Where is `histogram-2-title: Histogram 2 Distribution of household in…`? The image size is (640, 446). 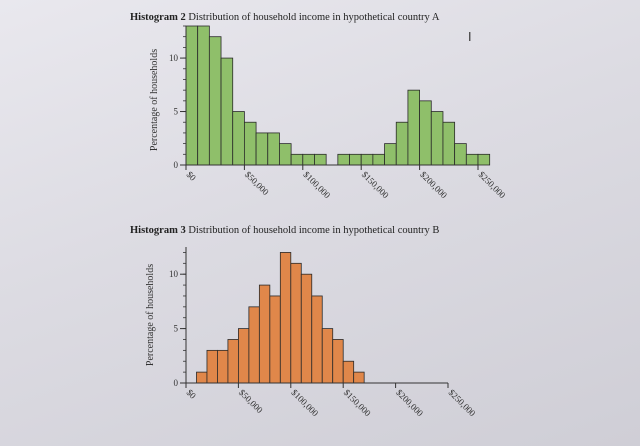
histogram-2-title: Histogram 2 Distribution of household in… is located at coordinates (285, 17).